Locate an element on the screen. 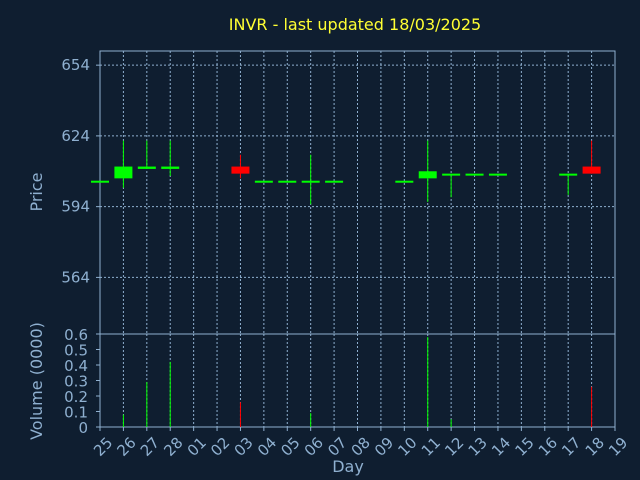  x-tick-label: 06 is located at coordinates (314, 447).